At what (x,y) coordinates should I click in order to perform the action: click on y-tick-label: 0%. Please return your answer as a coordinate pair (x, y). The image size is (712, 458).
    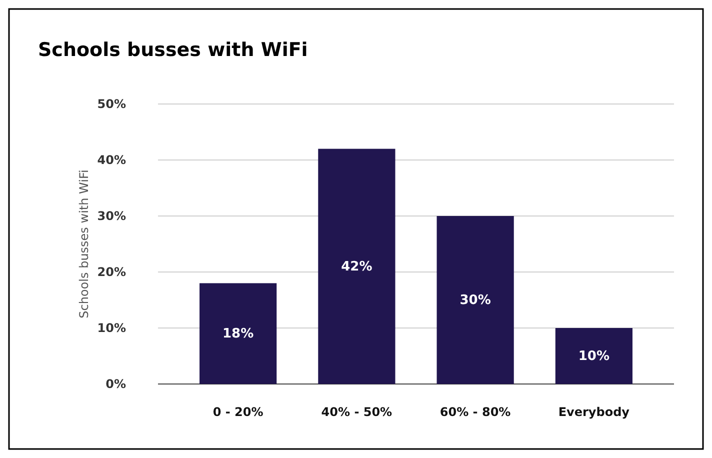
    Looking at the image, I should click on (116, 384).